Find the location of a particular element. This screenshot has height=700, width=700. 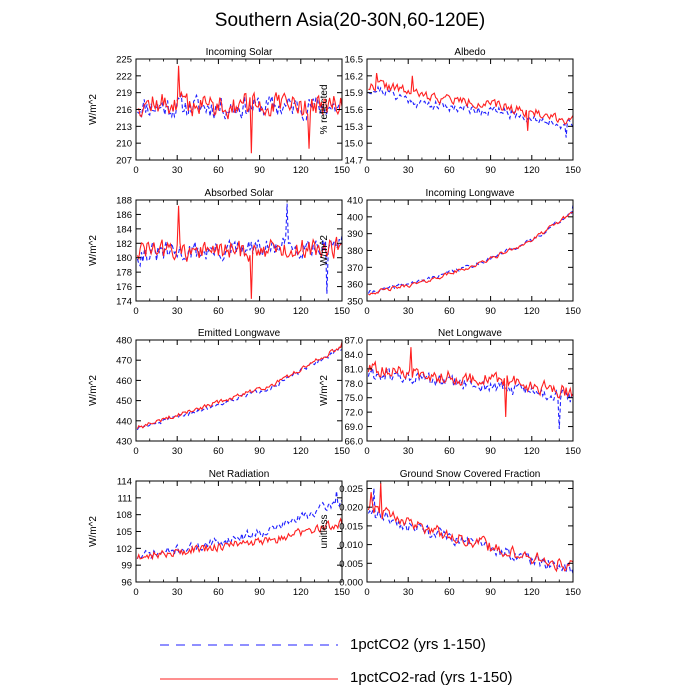

y-tick-label: 470 is located at coordinates (124, 361).